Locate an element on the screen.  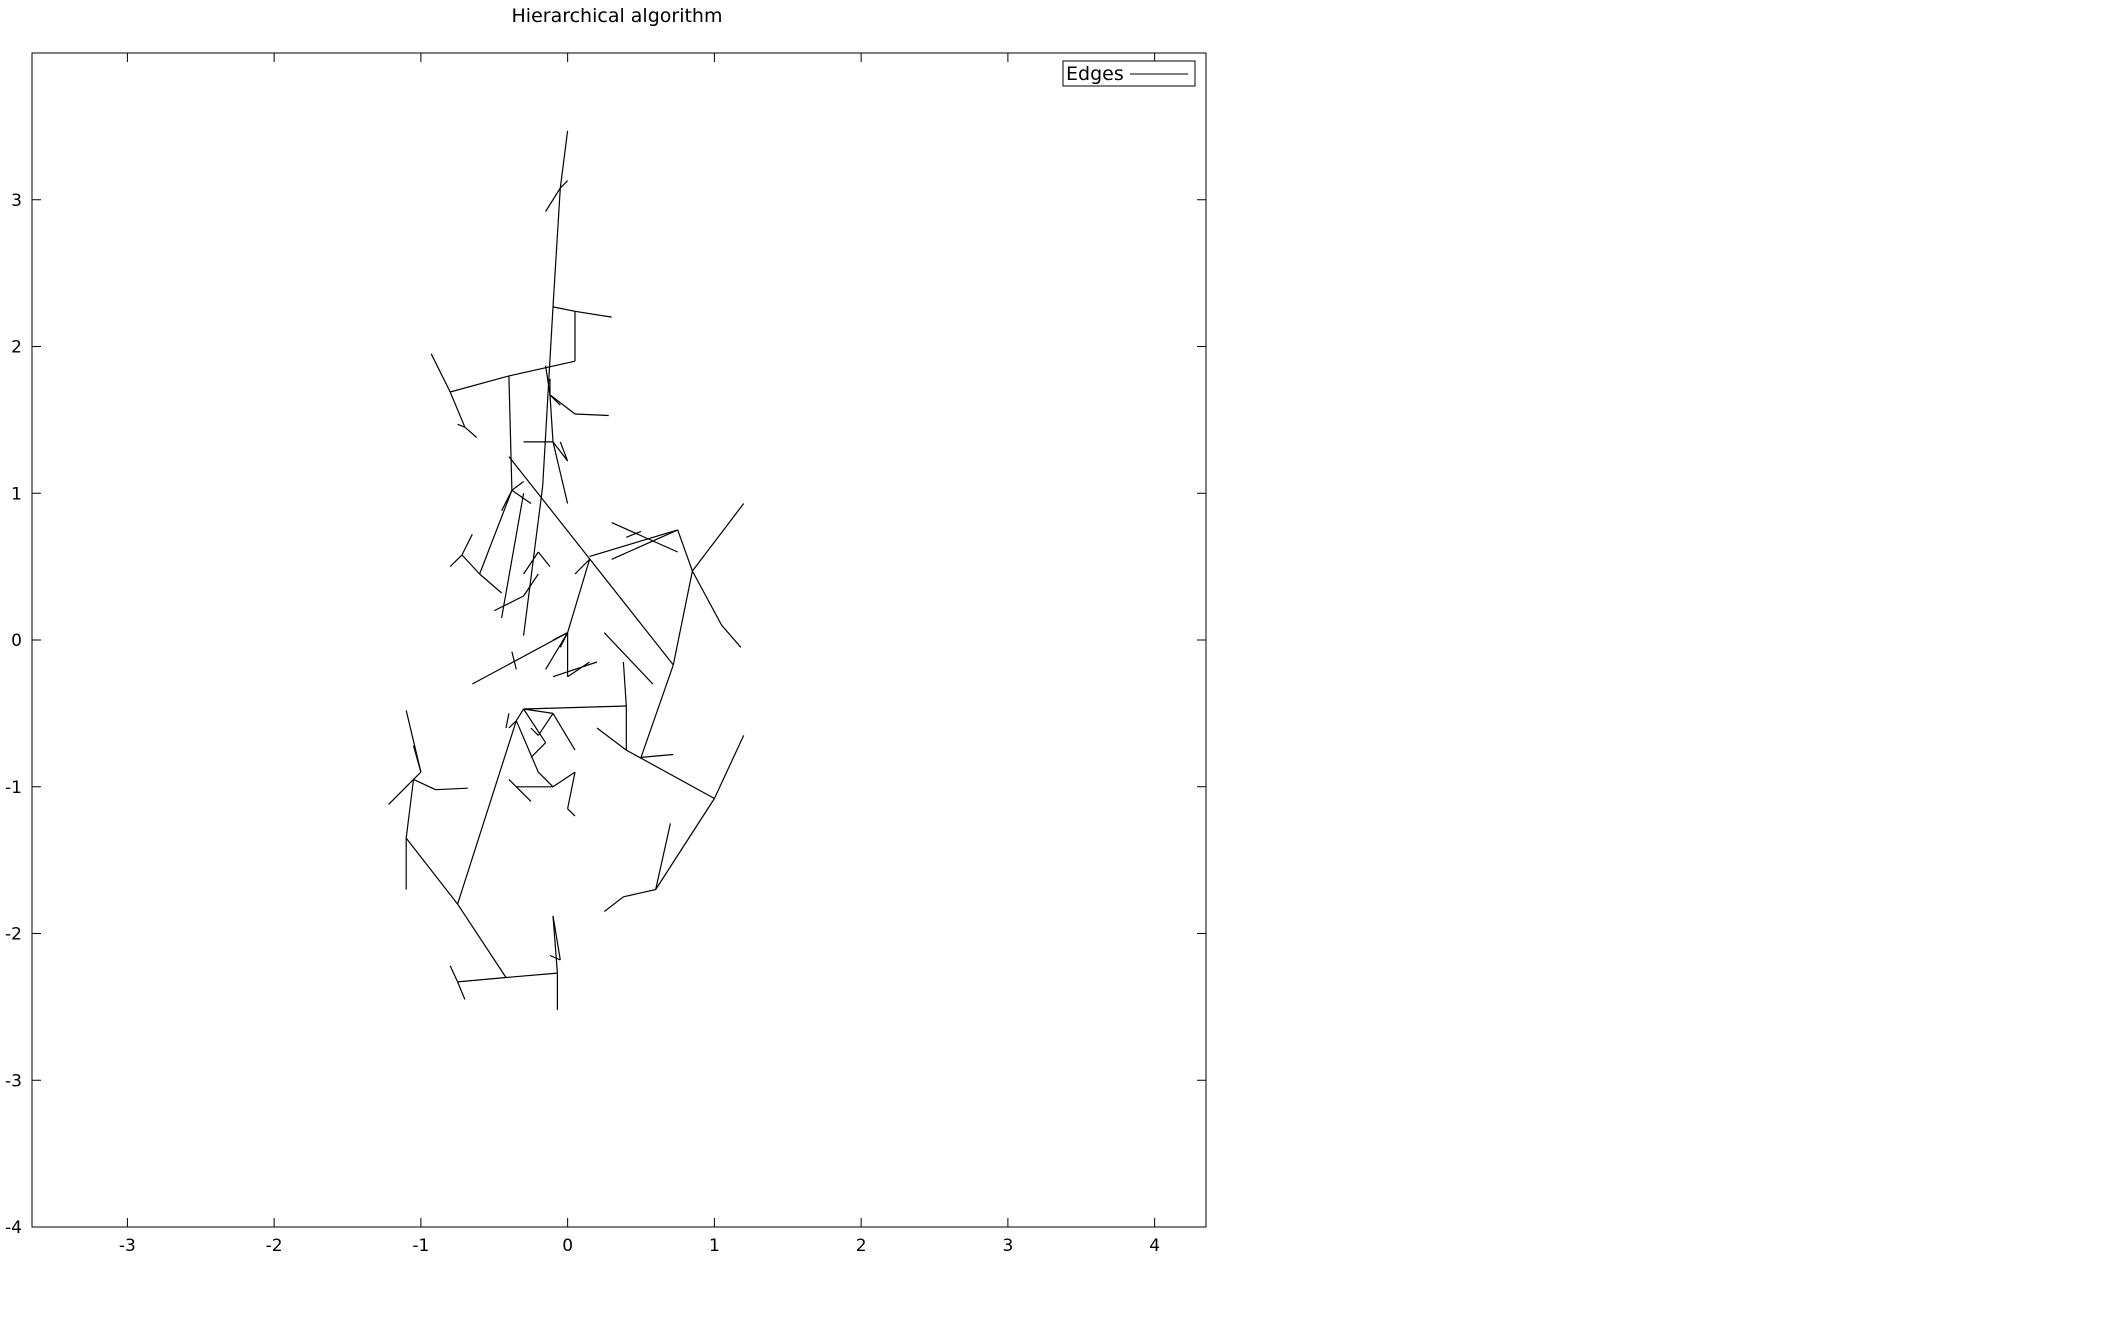
x-tick-label: 4 is located at coordinates (1154, 1246).